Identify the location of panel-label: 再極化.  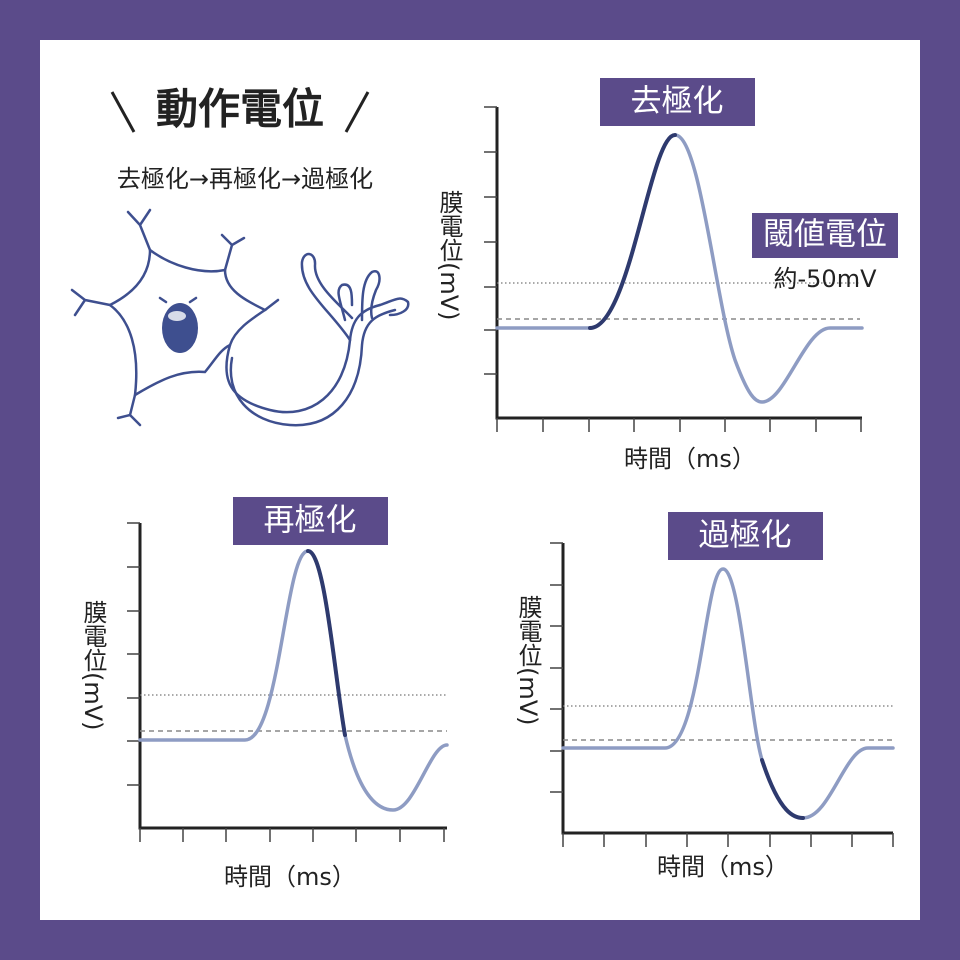
(310, 521).